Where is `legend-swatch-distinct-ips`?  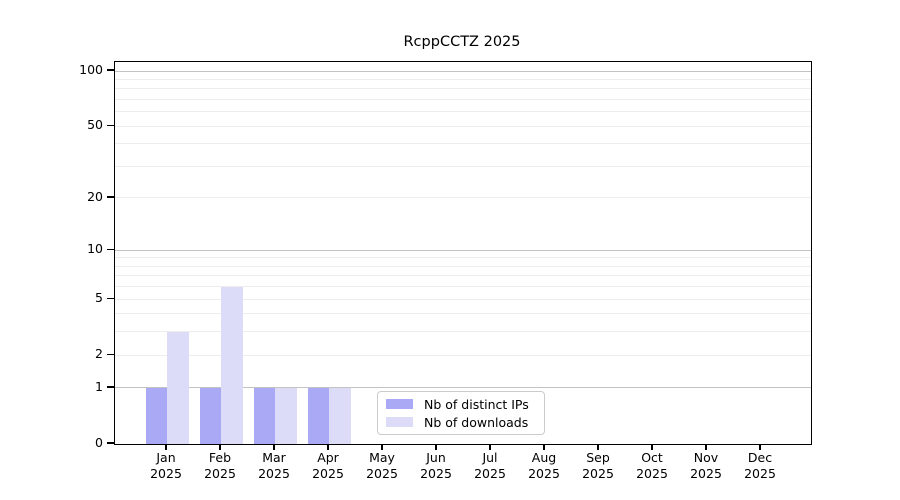 legend-swatch-distinct-ips is located at coordinates (399, 404).